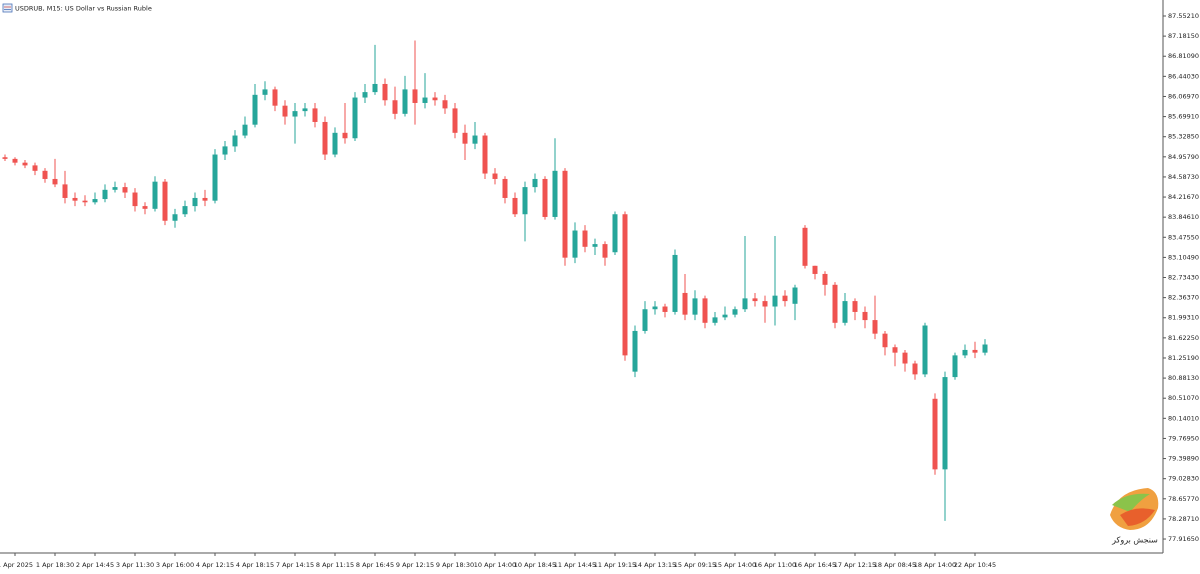 The height and width of the screenshot is (574, 1200). Describe the element at coordinates (895, 565) in the screenshot. I see `x-tick-label: 18 Apr 08:45` at that location.